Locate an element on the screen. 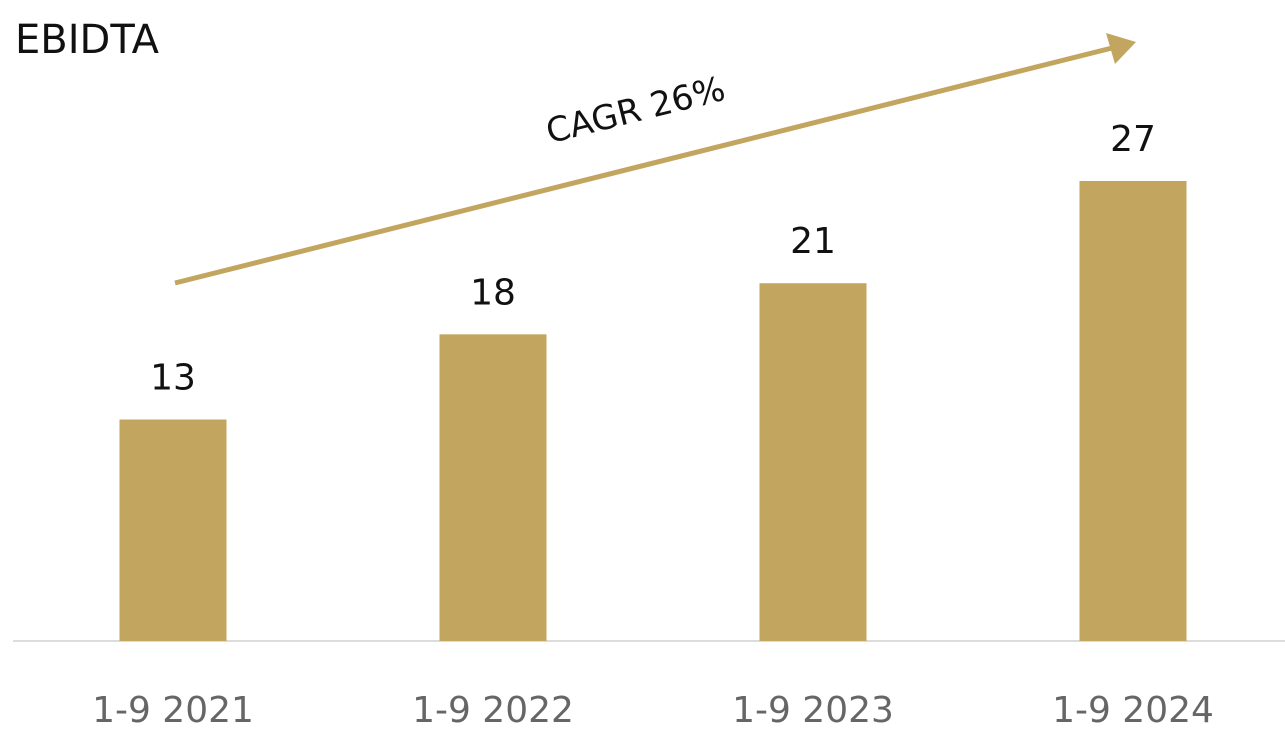 This screenshot has width=1285, height=731. x-tick-label: 1-9 2024 is located at coordinates (1133, 710).